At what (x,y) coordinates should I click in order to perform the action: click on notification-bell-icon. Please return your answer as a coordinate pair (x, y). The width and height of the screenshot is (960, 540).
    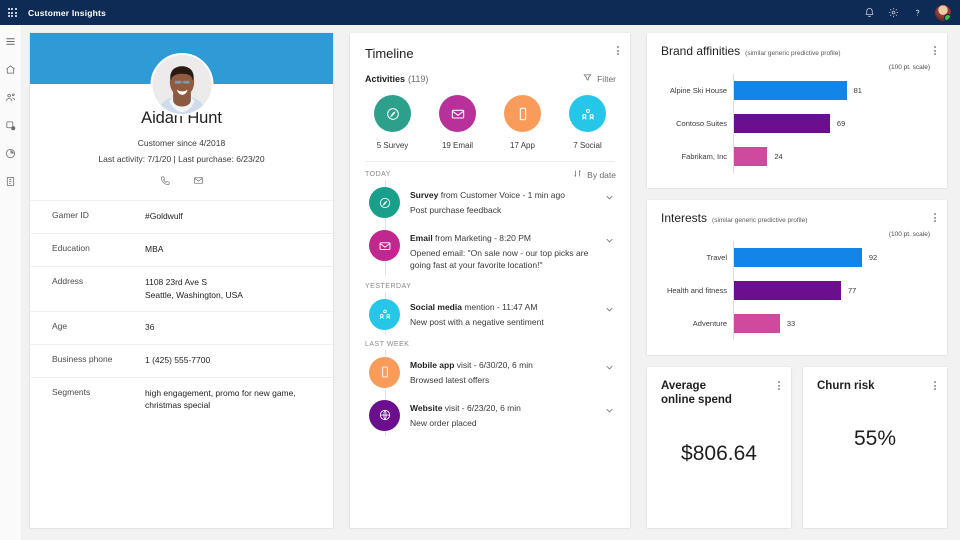
    Looking at the image, I should click on (869, 12).